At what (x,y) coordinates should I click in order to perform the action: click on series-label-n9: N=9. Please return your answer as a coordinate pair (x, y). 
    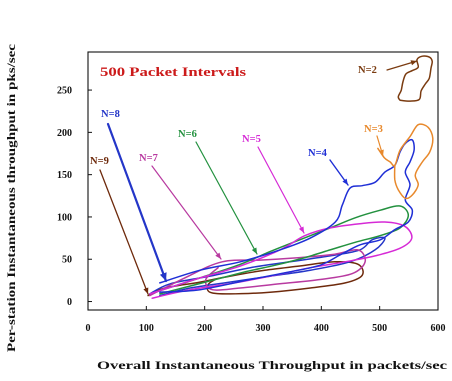
    Looking at the image, I should click on (99, 161).